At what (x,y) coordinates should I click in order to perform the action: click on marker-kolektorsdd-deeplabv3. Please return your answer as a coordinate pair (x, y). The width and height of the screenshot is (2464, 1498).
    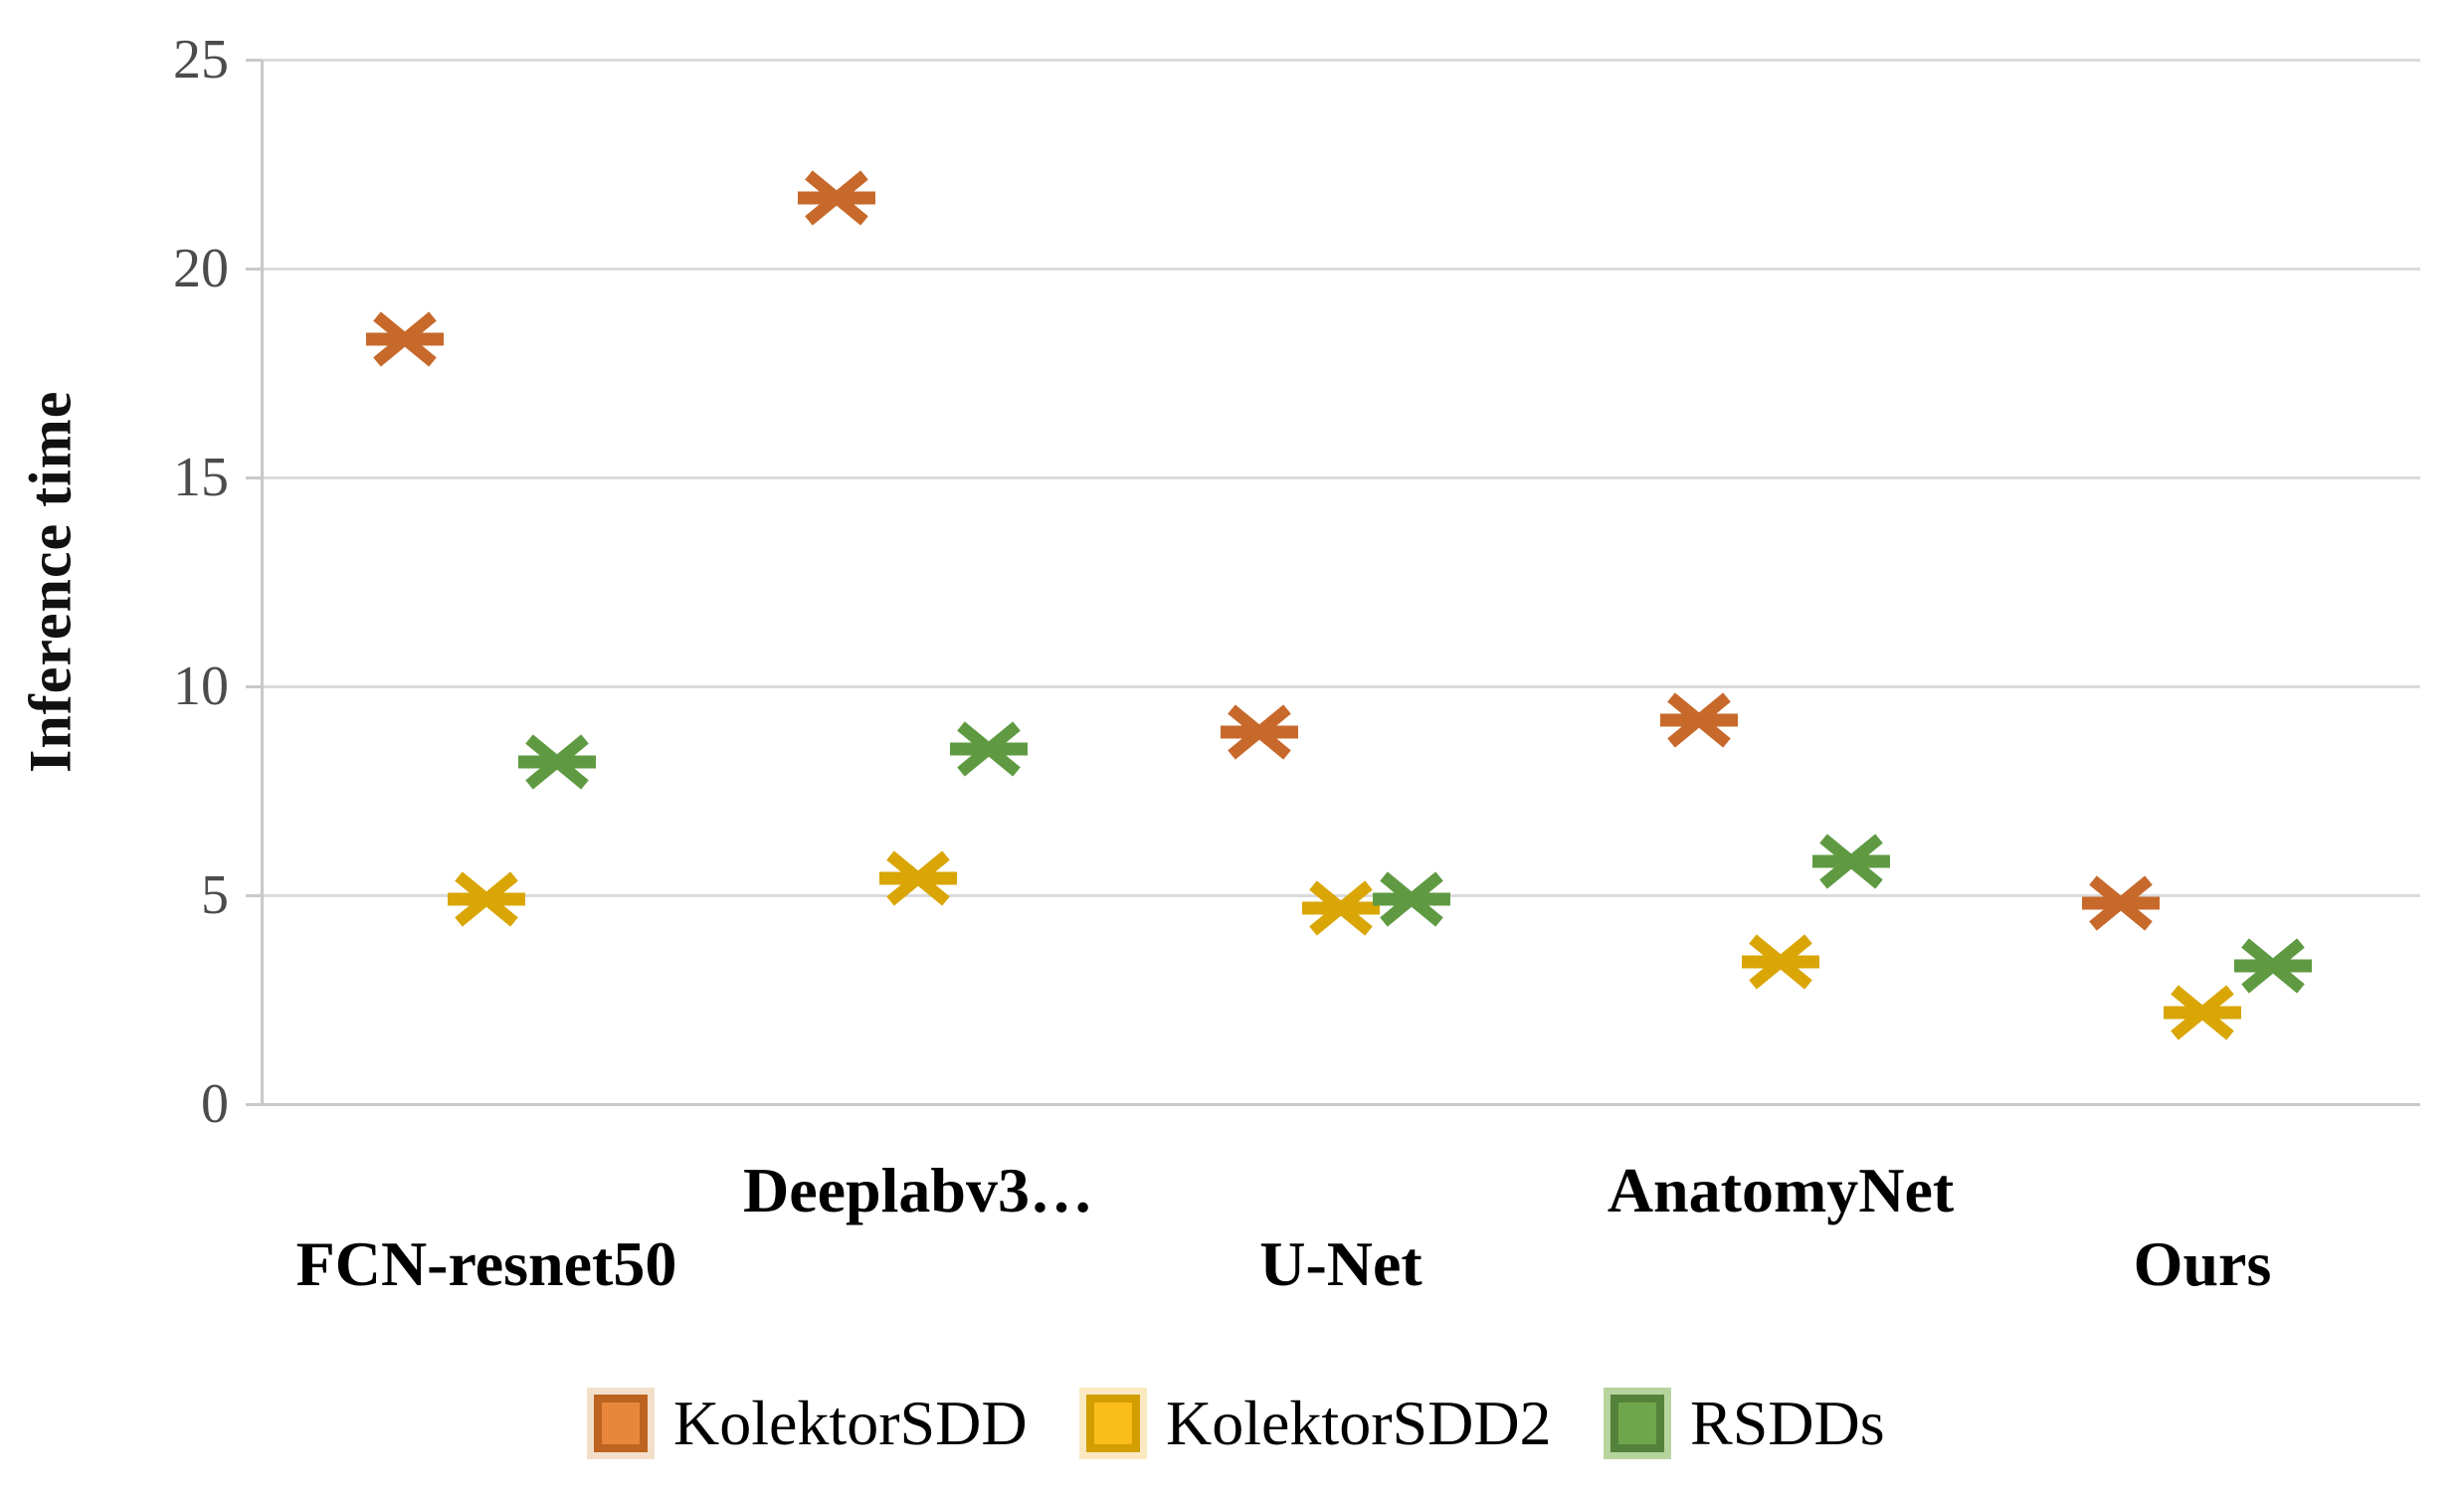
    Looking at the image, I should click on (836, 197).